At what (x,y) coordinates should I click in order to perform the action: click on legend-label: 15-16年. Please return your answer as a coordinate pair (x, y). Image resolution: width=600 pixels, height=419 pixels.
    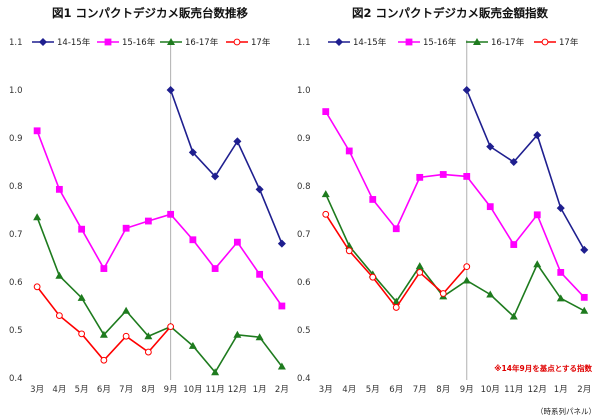
    Looking at the image, I should click on (139, 42).